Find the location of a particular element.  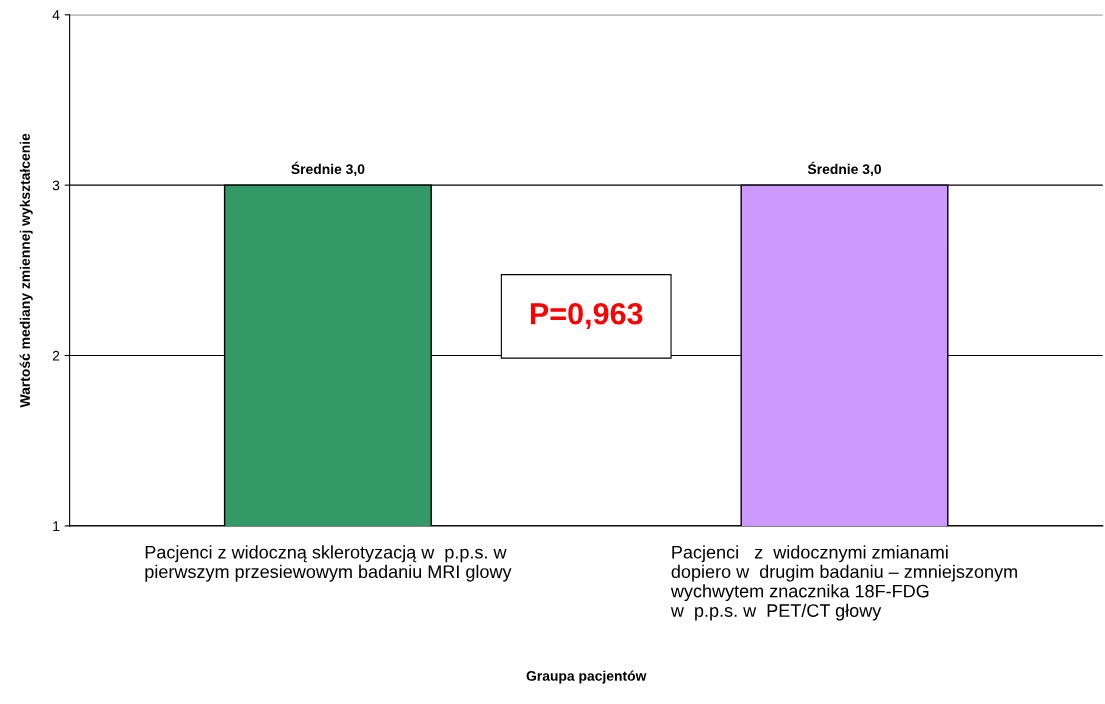

y-tick-label: 3 is located at coordinates (56, 185).